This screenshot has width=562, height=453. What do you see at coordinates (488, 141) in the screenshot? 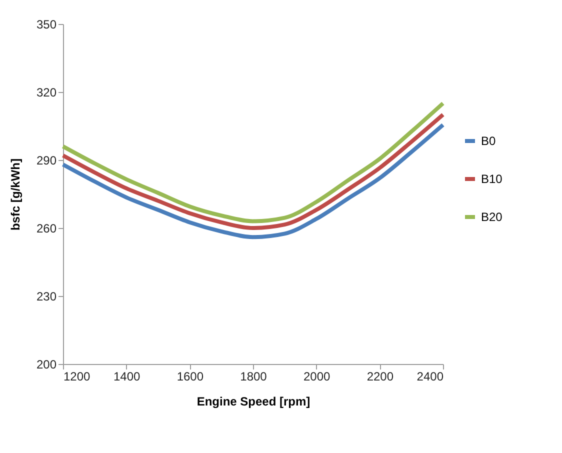
I see `legend-label: B0` at bounding box center [488, 141].